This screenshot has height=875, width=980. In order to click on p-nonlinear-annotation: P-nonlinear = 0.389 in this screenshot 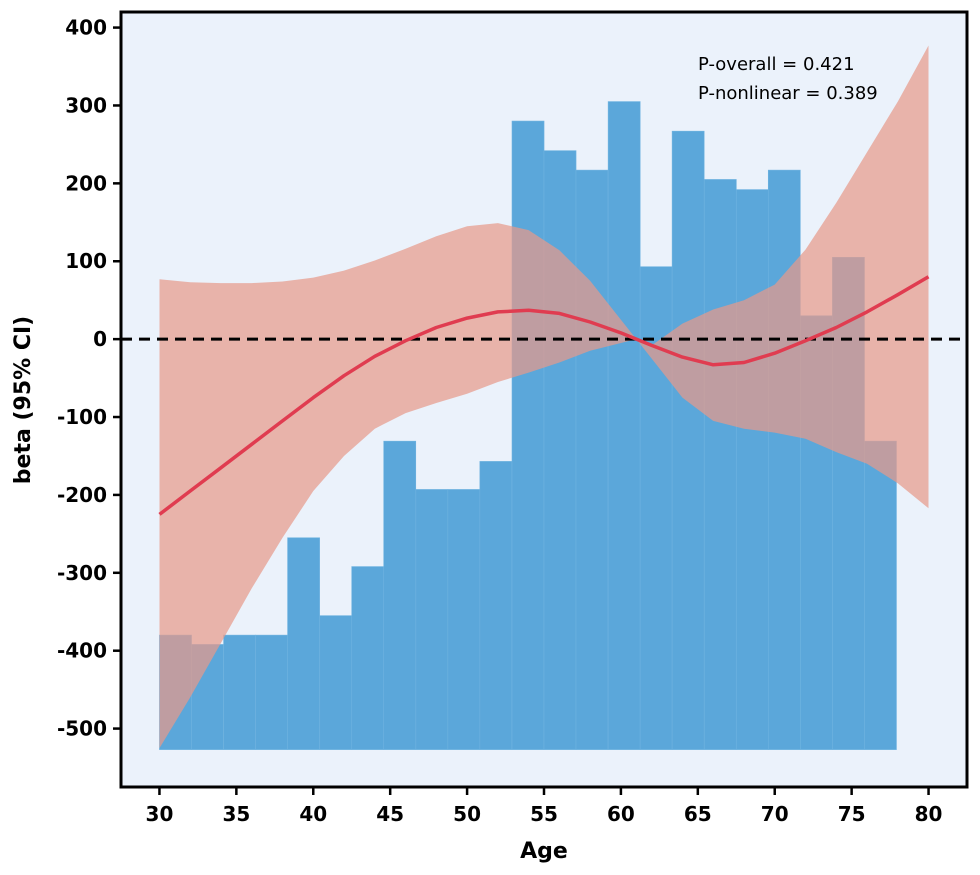, I will do `click(788, 93)`.